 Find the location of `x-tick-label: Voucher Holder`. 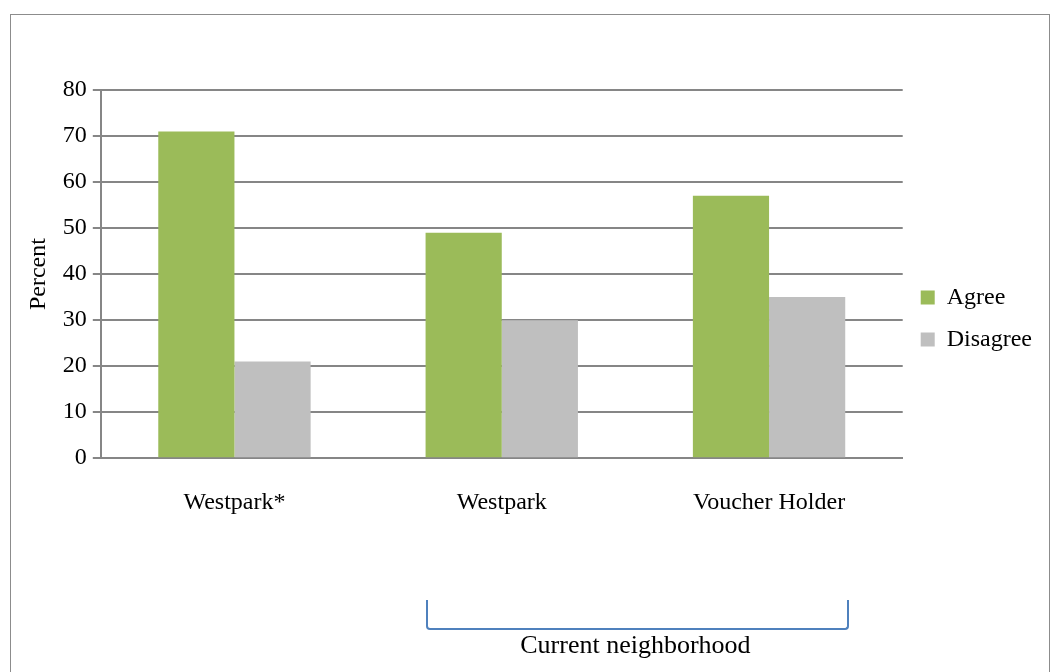

x-tick-label: Voucher Holder is located at coordinates (769, 500).